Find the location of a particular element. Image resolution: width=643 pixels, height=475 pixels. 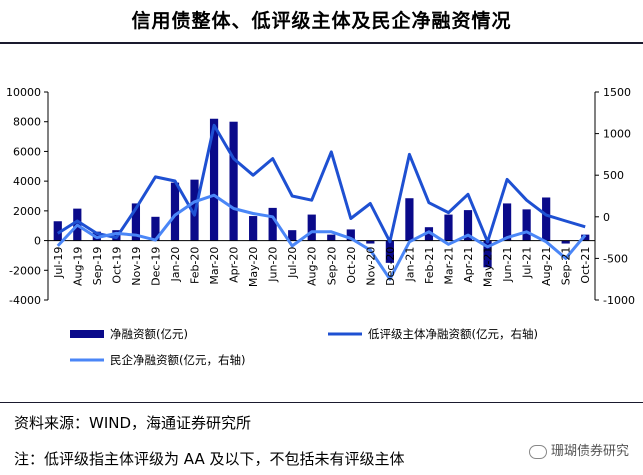

chart-title: 信用债整体、低评级主体及民企净融资情况 is located at coordinates (321, 21).